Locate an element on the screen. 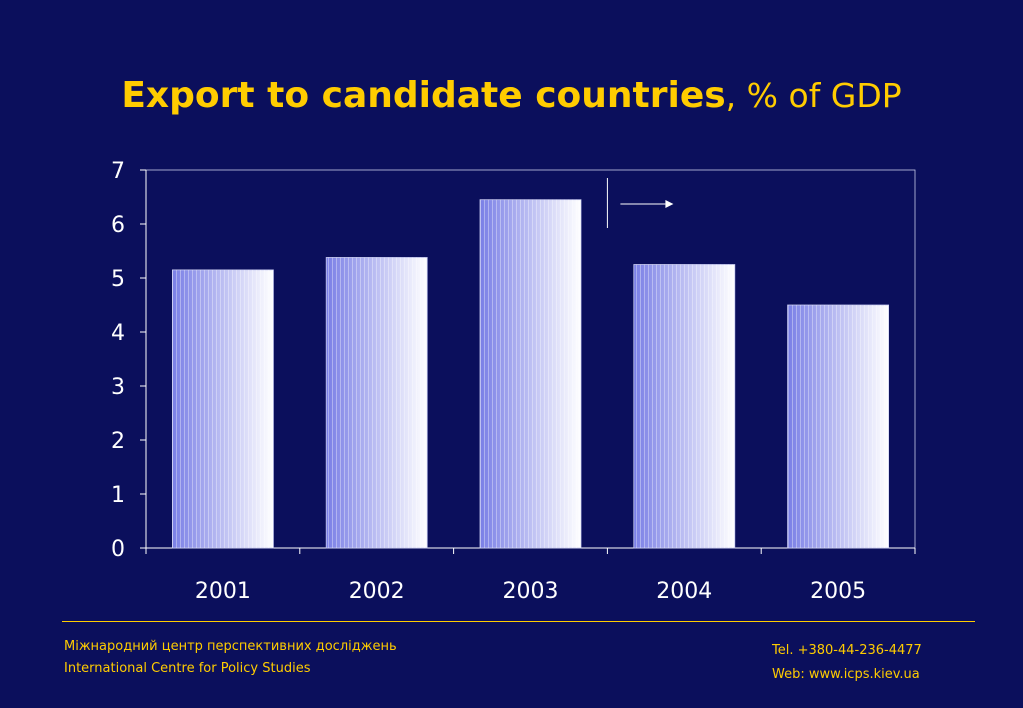 This screenshot has width=1023, height=708. y-tick-label: 5 is located at coordinates (118, 279).